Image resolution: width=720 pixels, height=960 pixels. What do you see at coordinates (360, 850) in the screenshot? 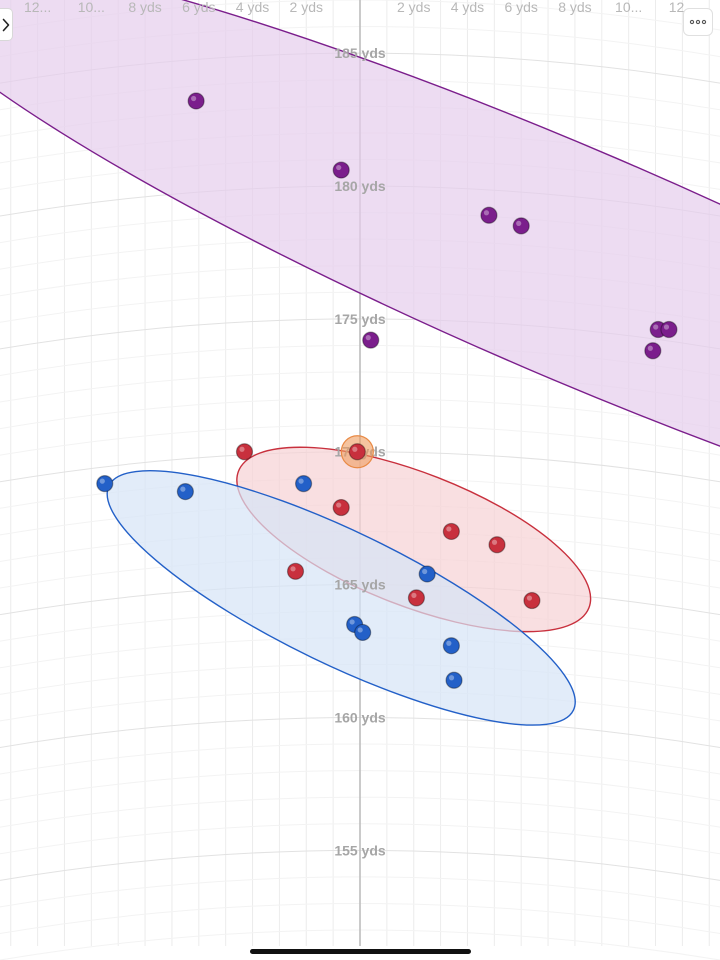
I see `y-tick-label: 155 yds` at bounding box center [360, 850].